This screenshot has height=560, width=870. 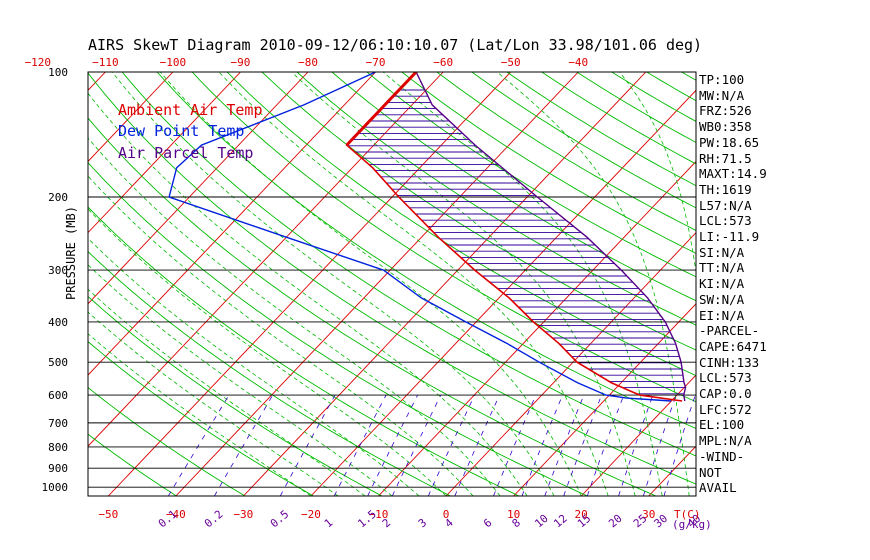 I want to click on legend-dew-point-temp: Dew Point Temp, so click(x=181, y=131).